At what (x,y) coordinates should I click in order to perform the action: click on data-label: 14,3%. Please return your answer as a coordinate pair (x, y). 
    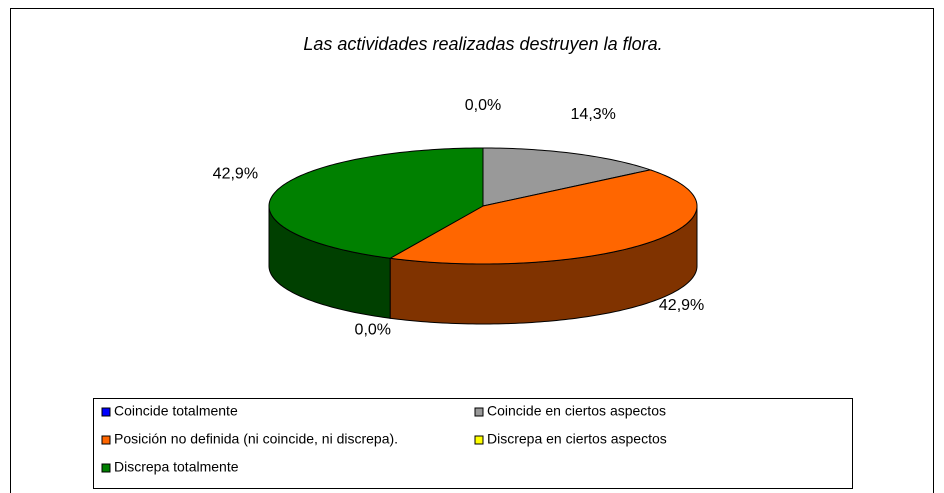
    Looking at the image, I should click on (593, 114).